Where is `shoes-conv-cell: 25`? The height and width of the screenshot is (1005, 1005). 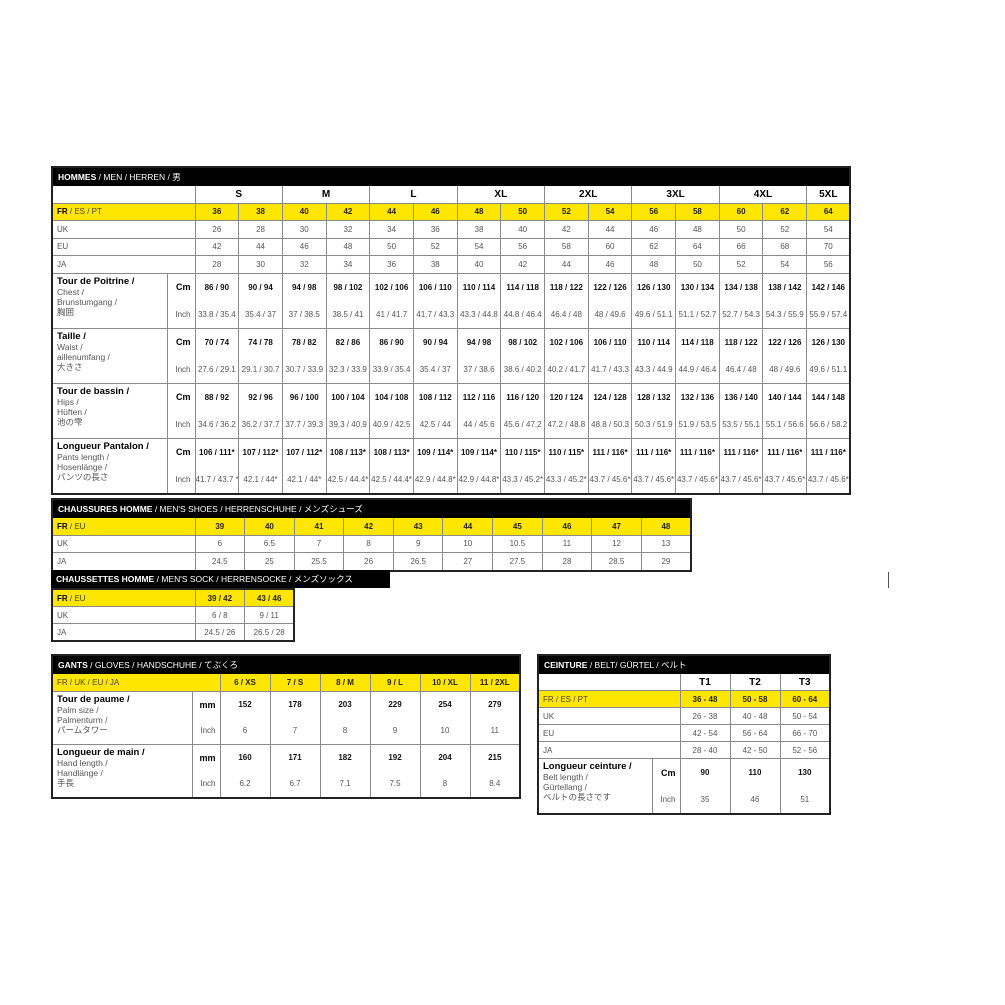
shoes-conv-cell: 25 is located at coordinates (269, 561).